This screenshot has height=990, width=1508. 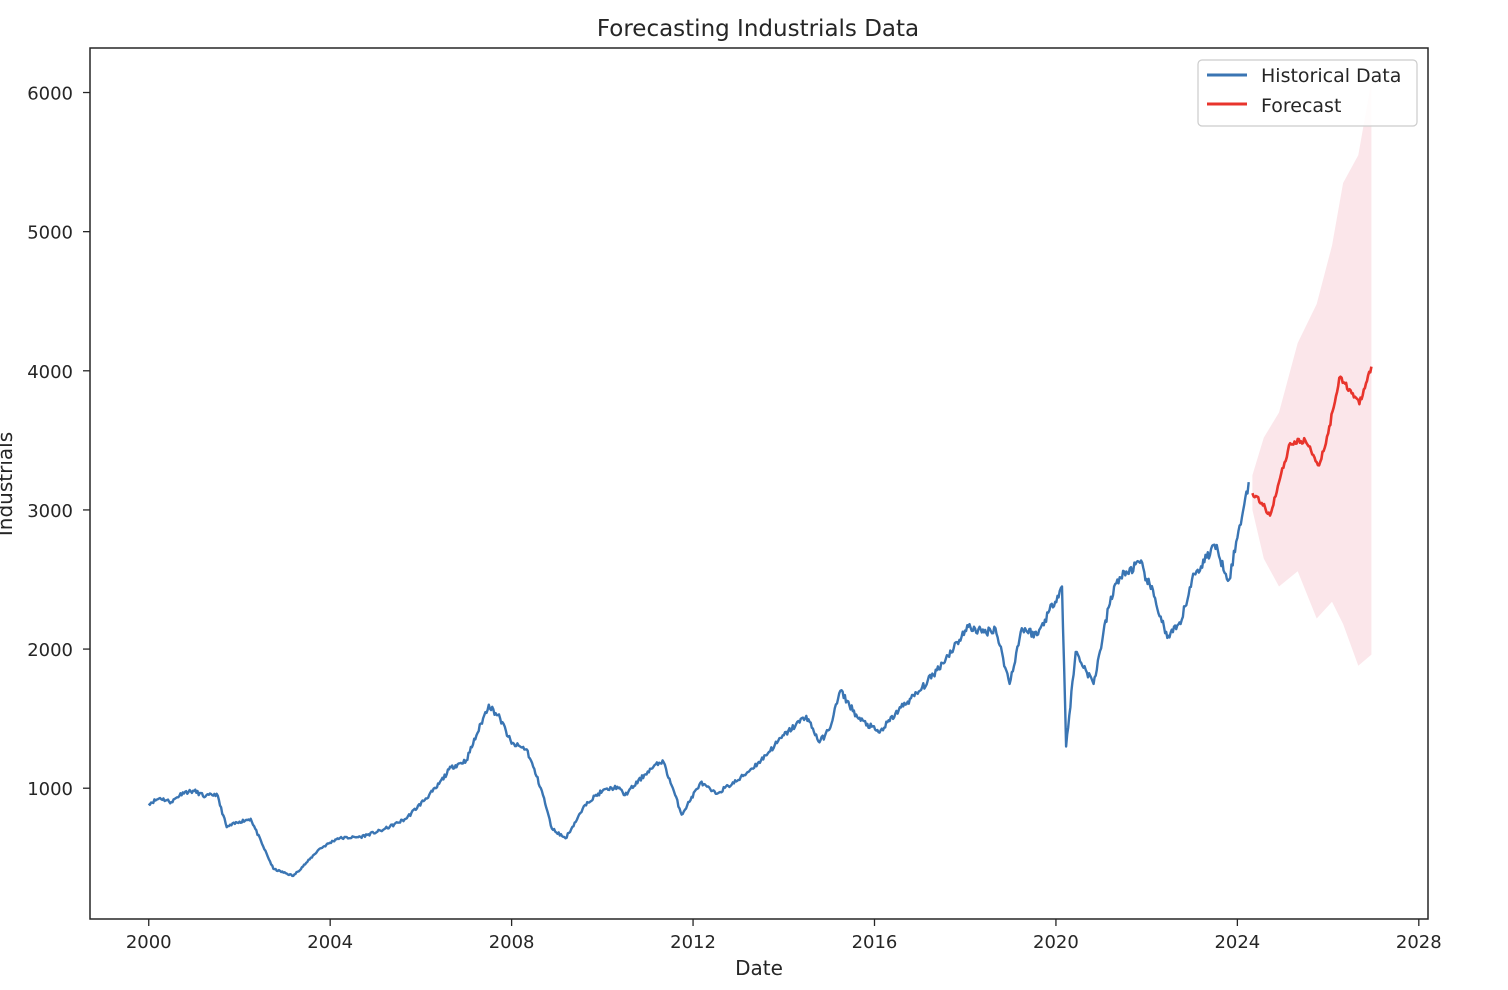 I want to click on legend-label-historical: Historical Data, so click(x=1331, y=76).